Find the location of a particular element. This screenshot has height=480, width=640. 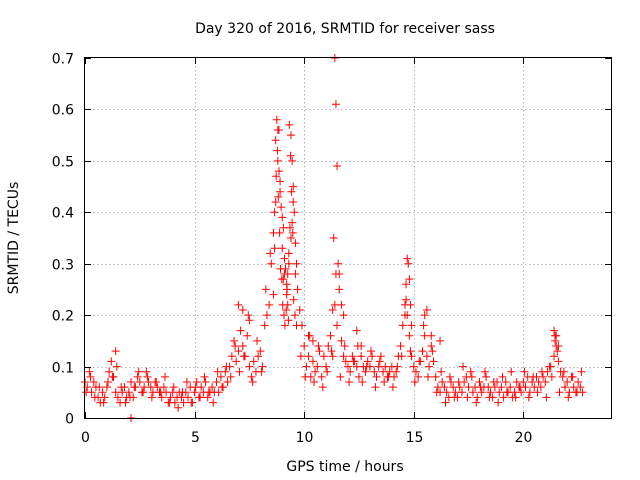

y-axis-label: SRMTID / TECUs is located at coordinates (14, 238).